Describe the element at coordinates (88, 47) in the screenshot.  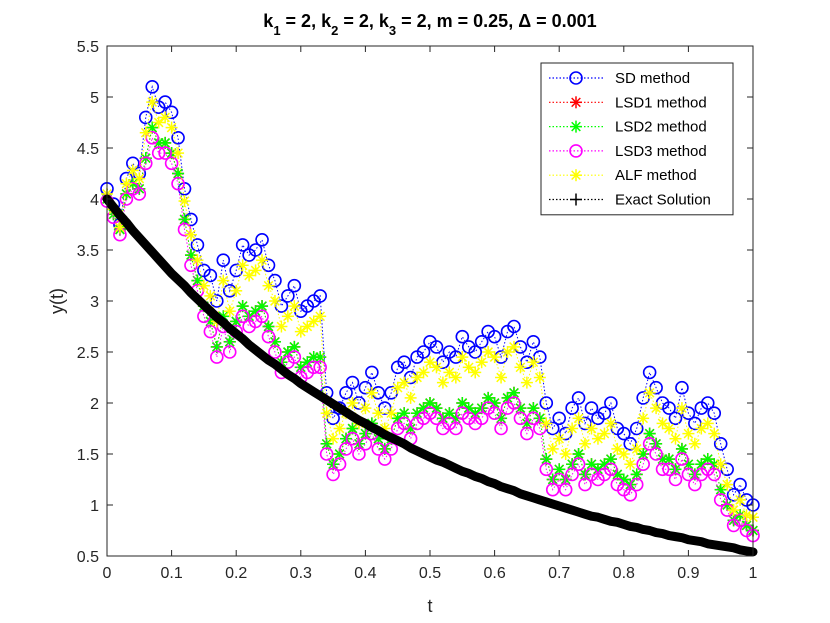
I see `y-tick-label: 5.5` at that location.